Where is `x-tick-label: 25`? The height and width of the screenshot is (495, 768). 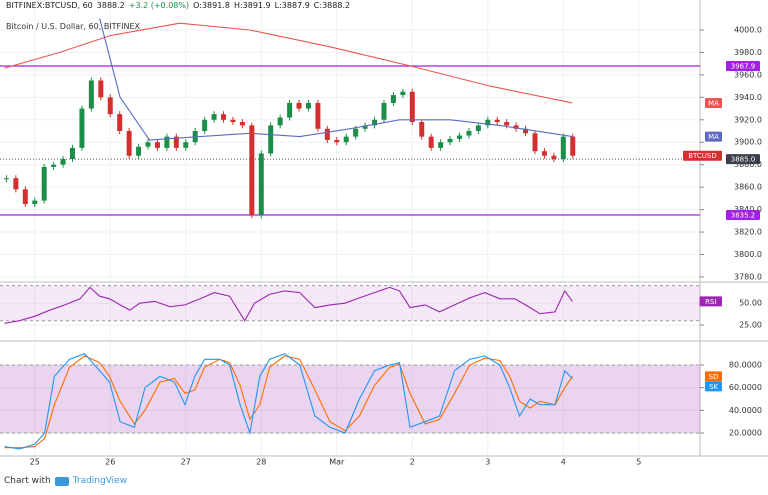 x-tick-label: 25 is located at coordinates (35, 462).